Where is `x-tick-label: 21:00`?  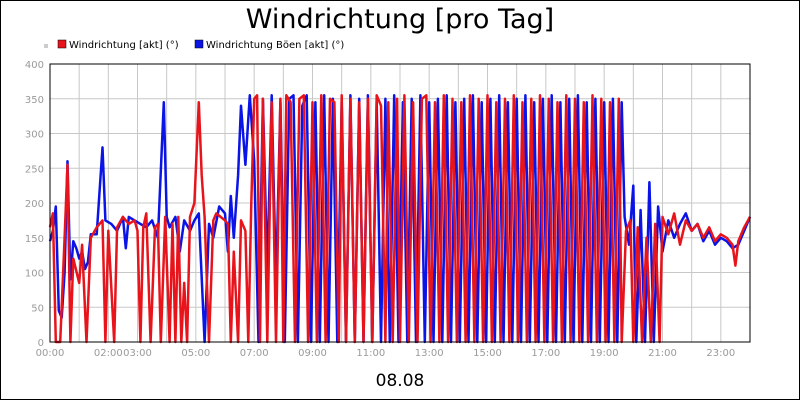 x-tick-label: 21:00 is located at coordinates (662, 353).